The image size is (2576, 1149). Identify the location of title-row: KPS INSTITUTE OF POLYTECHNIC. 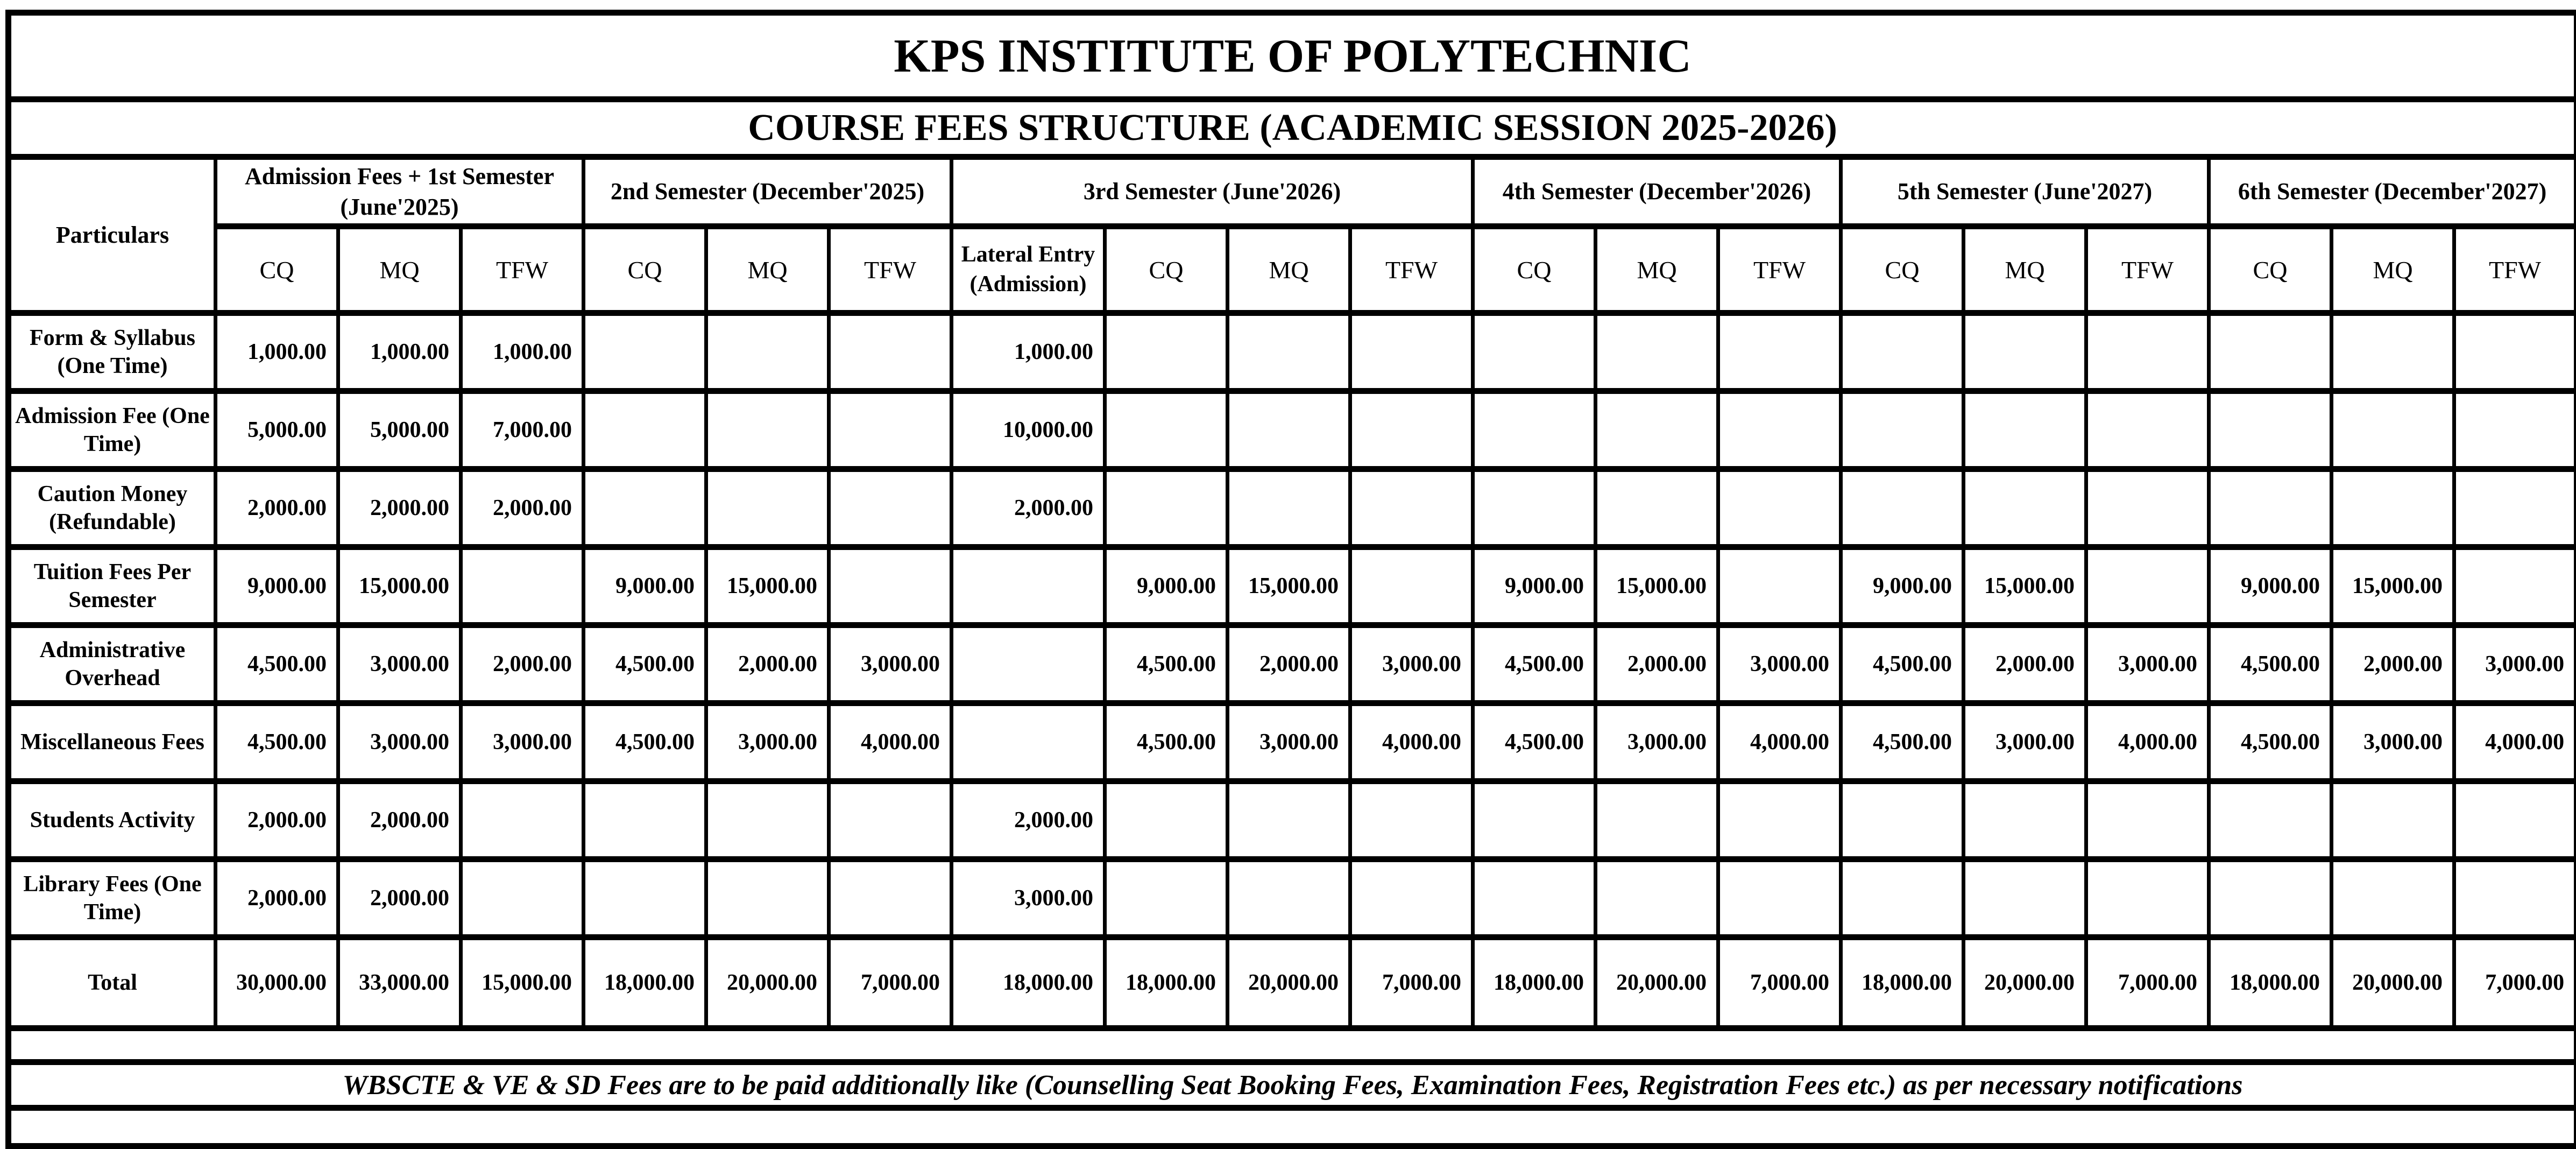
(1292, 56).